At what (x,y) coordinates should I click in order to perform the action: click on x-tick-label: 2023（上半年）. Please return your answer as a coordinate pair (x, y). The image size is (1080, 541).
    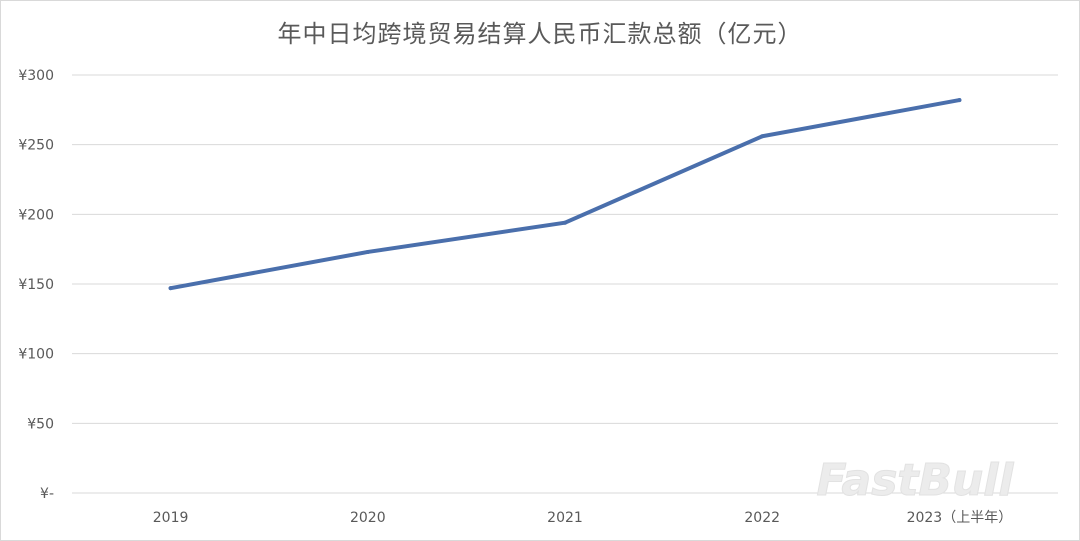
    Looking at the image, I should click on (960, 518).